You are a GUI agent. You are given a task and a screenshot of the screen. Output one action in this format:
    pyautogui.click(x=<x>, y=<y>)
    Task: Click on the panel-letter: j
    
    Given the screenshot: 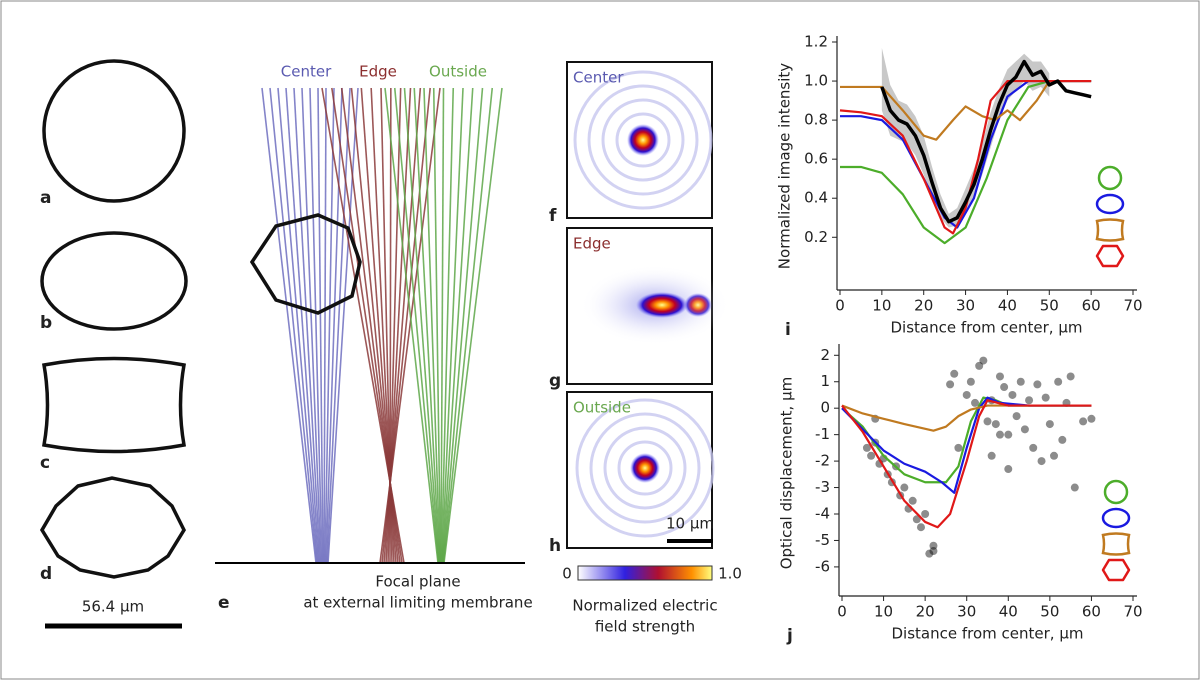 What is the action you would take?
    pyautogui.click(x=789, y=636)
    